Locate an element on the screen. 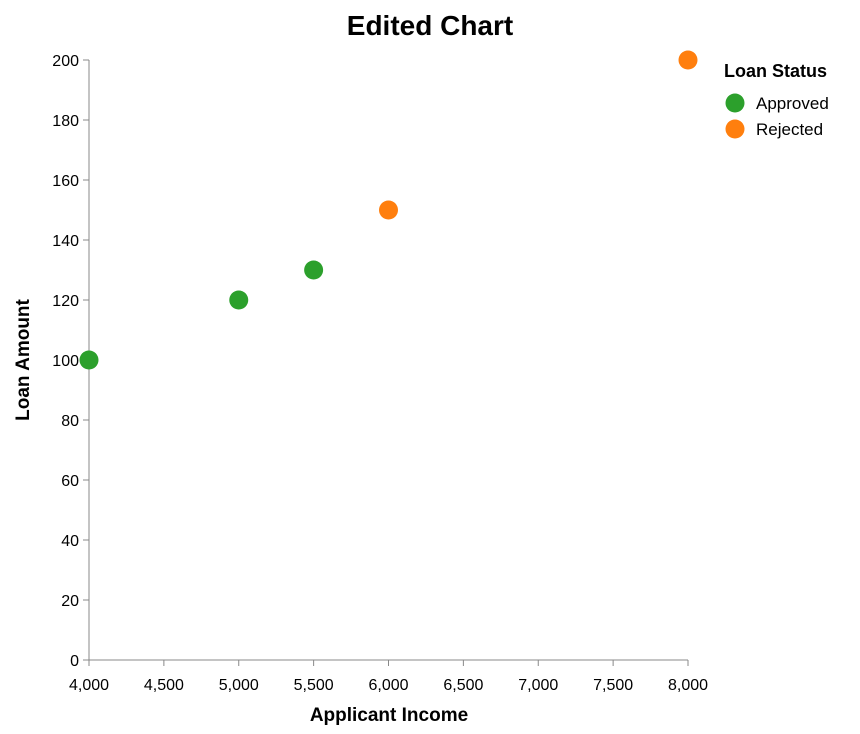 The image size is (860, 734). legend-marker-rejected is located at coordinates (735, 129).